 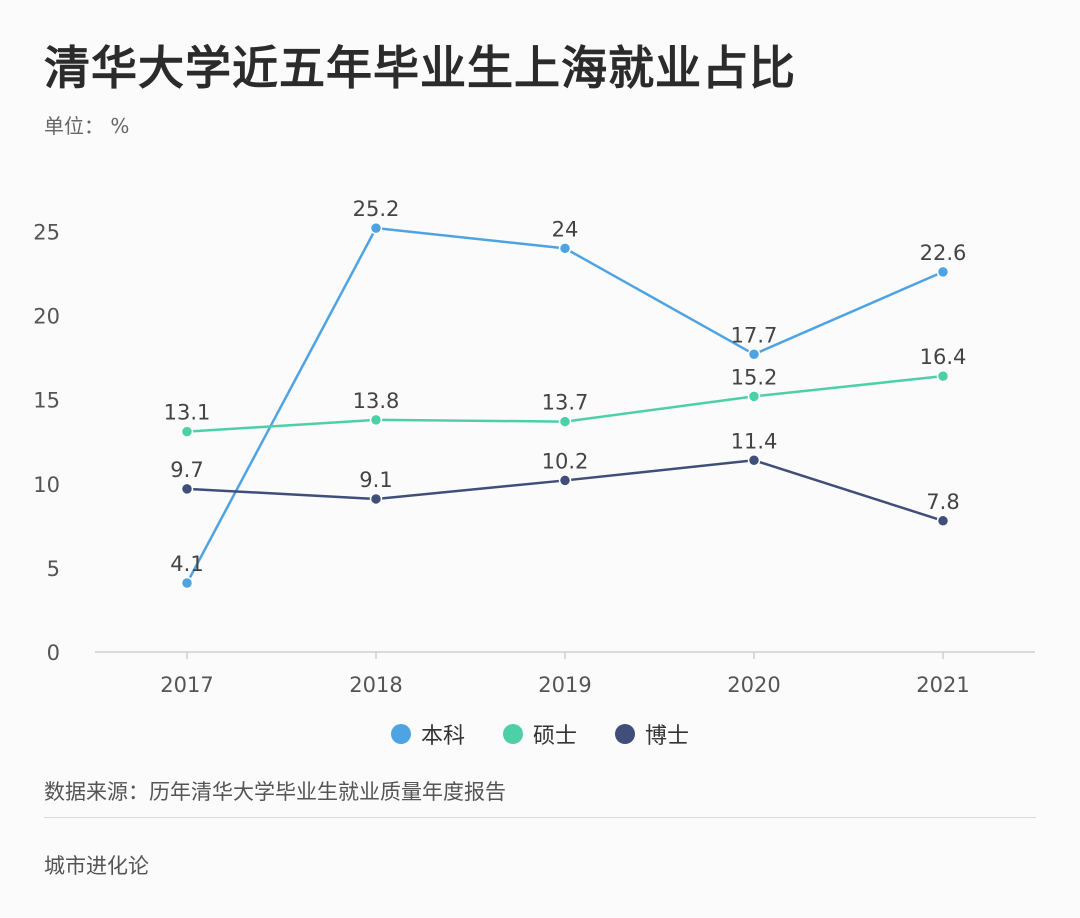 I want to click on chart-title: 清华大学近五年毕业生上海就业占比, so click(x=420, y=68).